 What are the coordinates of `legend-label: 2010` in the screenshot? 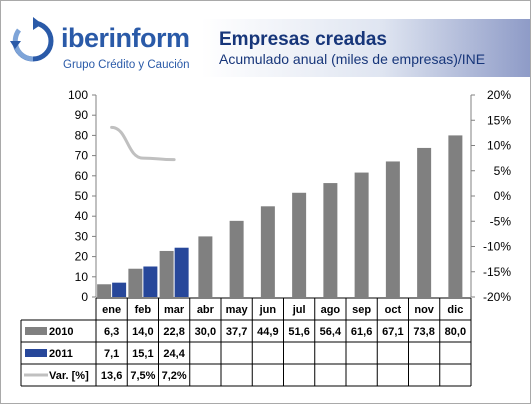 It's located at (61, 332).